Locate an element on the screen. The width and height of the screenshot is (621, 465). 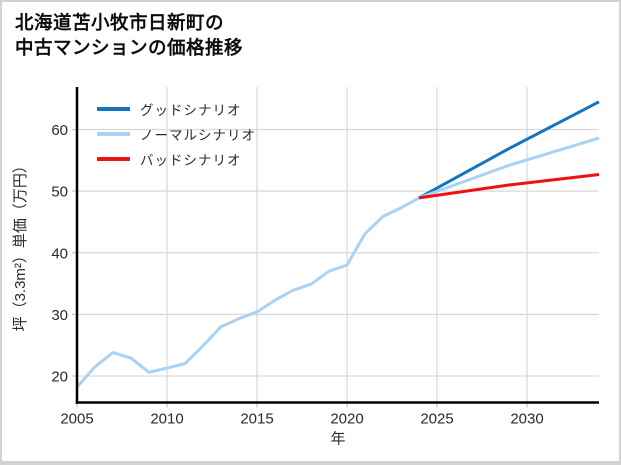
y-tick-label: 20 is located at coordinates (59, 377).